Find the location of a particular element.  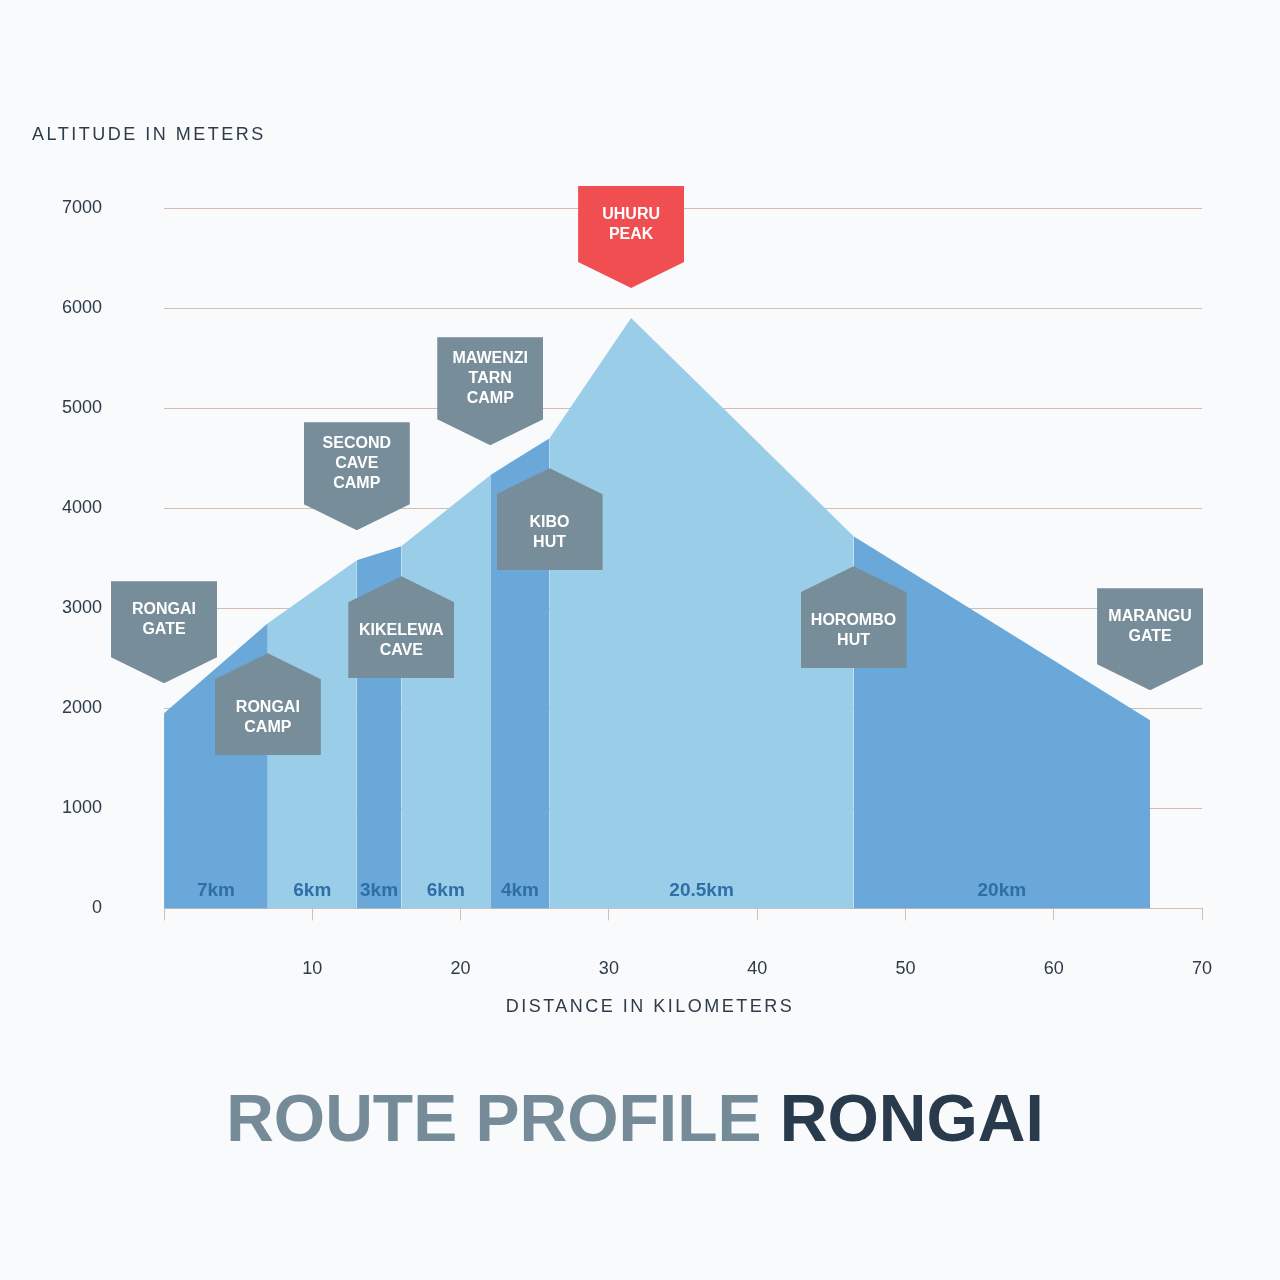

x-tick-label: 30 is located at coordinates (608, 968).